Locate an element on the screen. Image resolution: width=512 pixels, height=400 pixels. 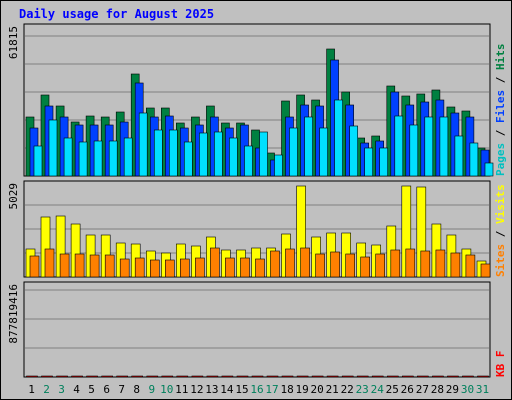
traffic-panel-series-label: Pages / Files / Hits is located at coordinates (500, 110).